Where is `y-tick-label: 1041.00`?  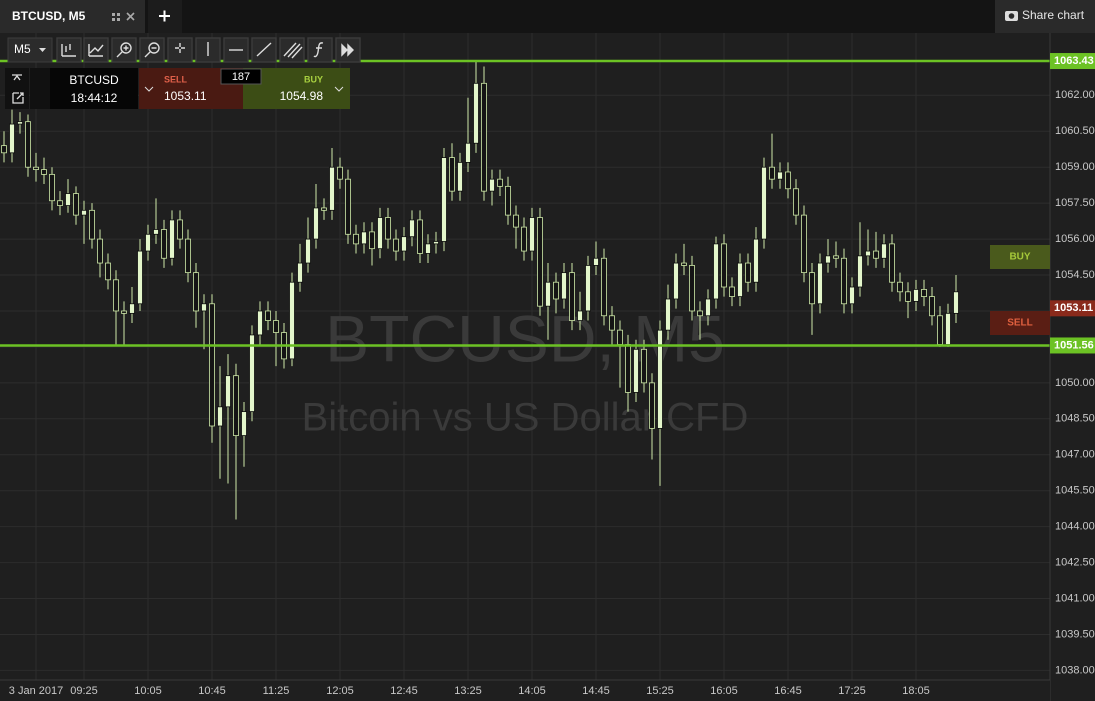 y-tick-label: 1041.00 is located at coordinates (1075, 598).